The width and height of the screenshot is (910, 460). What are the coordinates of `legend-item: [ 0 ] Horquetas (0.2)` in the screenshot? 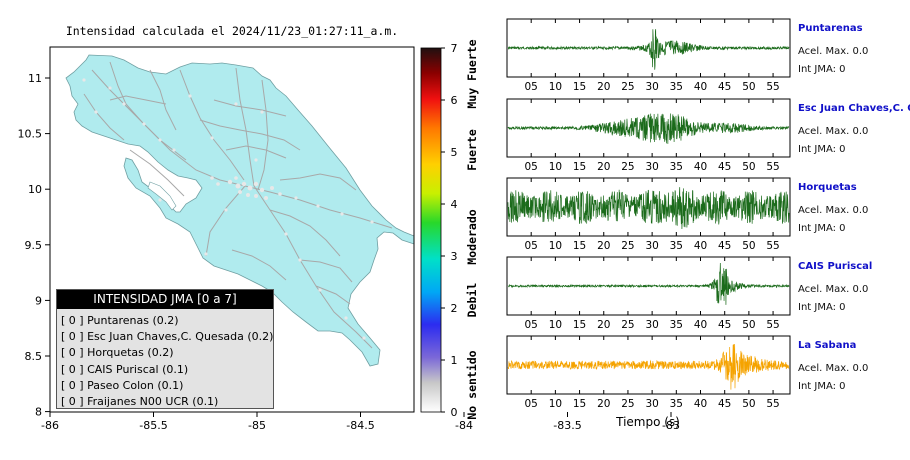 It's located at (117, 353).